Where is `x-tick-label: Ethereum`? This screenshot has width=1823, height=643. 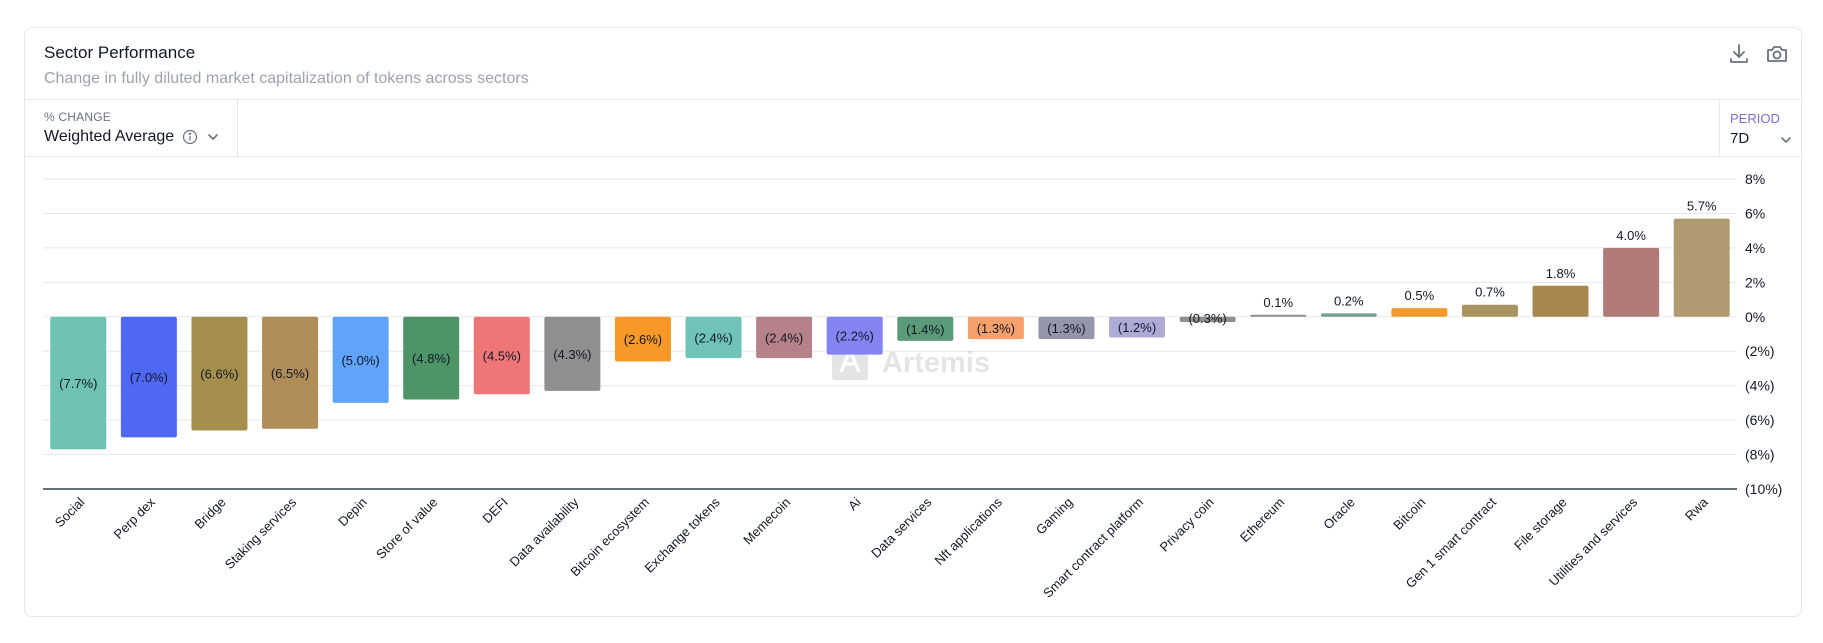
x-tick-label: Ethereum is located at coordinates (1262, 520).